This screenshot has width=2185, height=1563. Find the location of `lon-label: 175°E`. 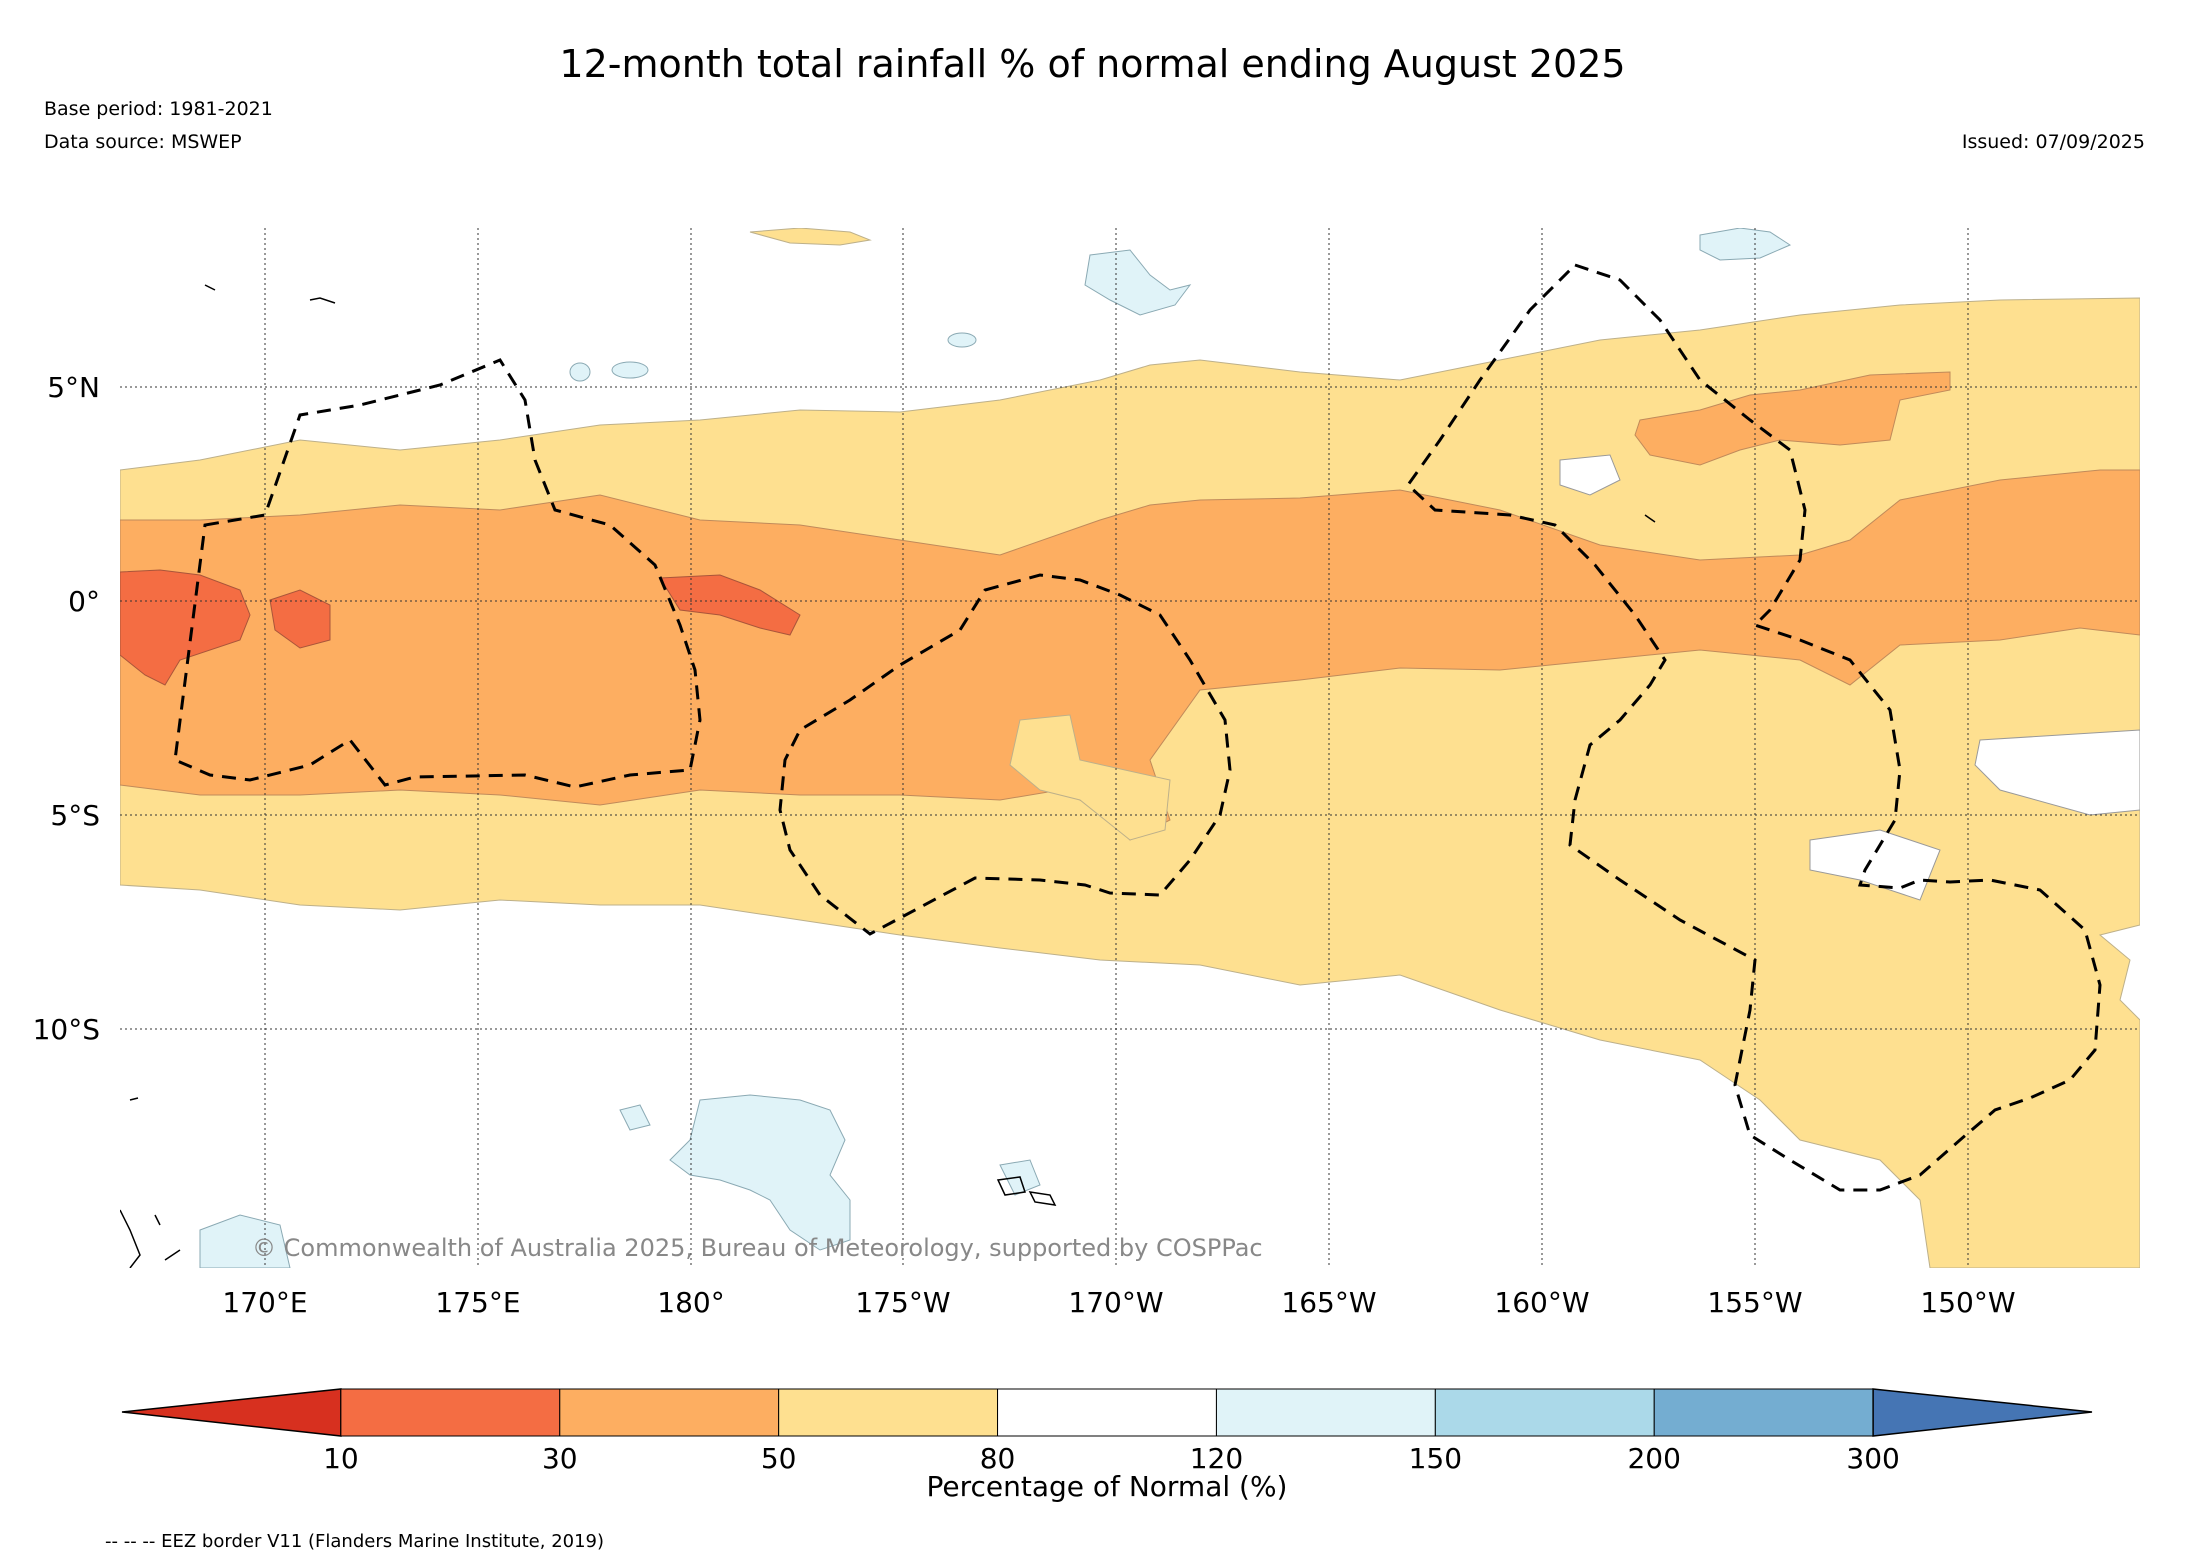

lon-label: 175°E is located at coordinates (477, 1302).